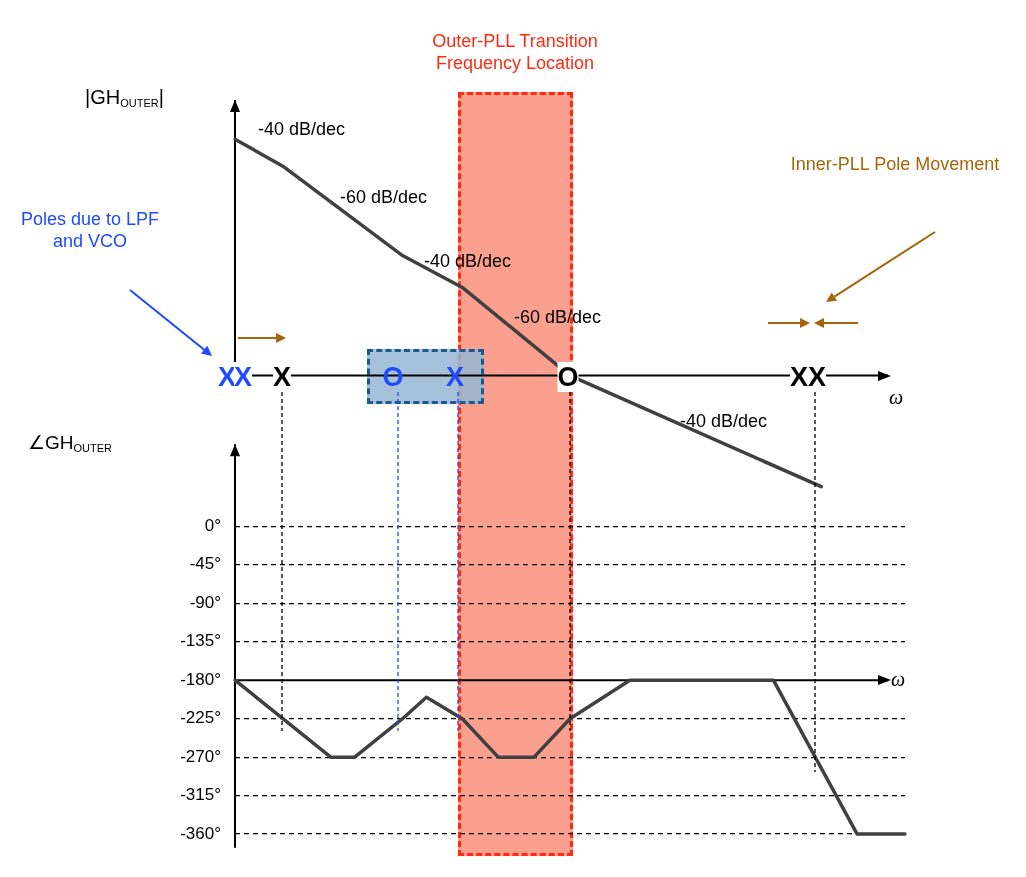  I want to click on text: -40 dB/dec, so click(302, 129).